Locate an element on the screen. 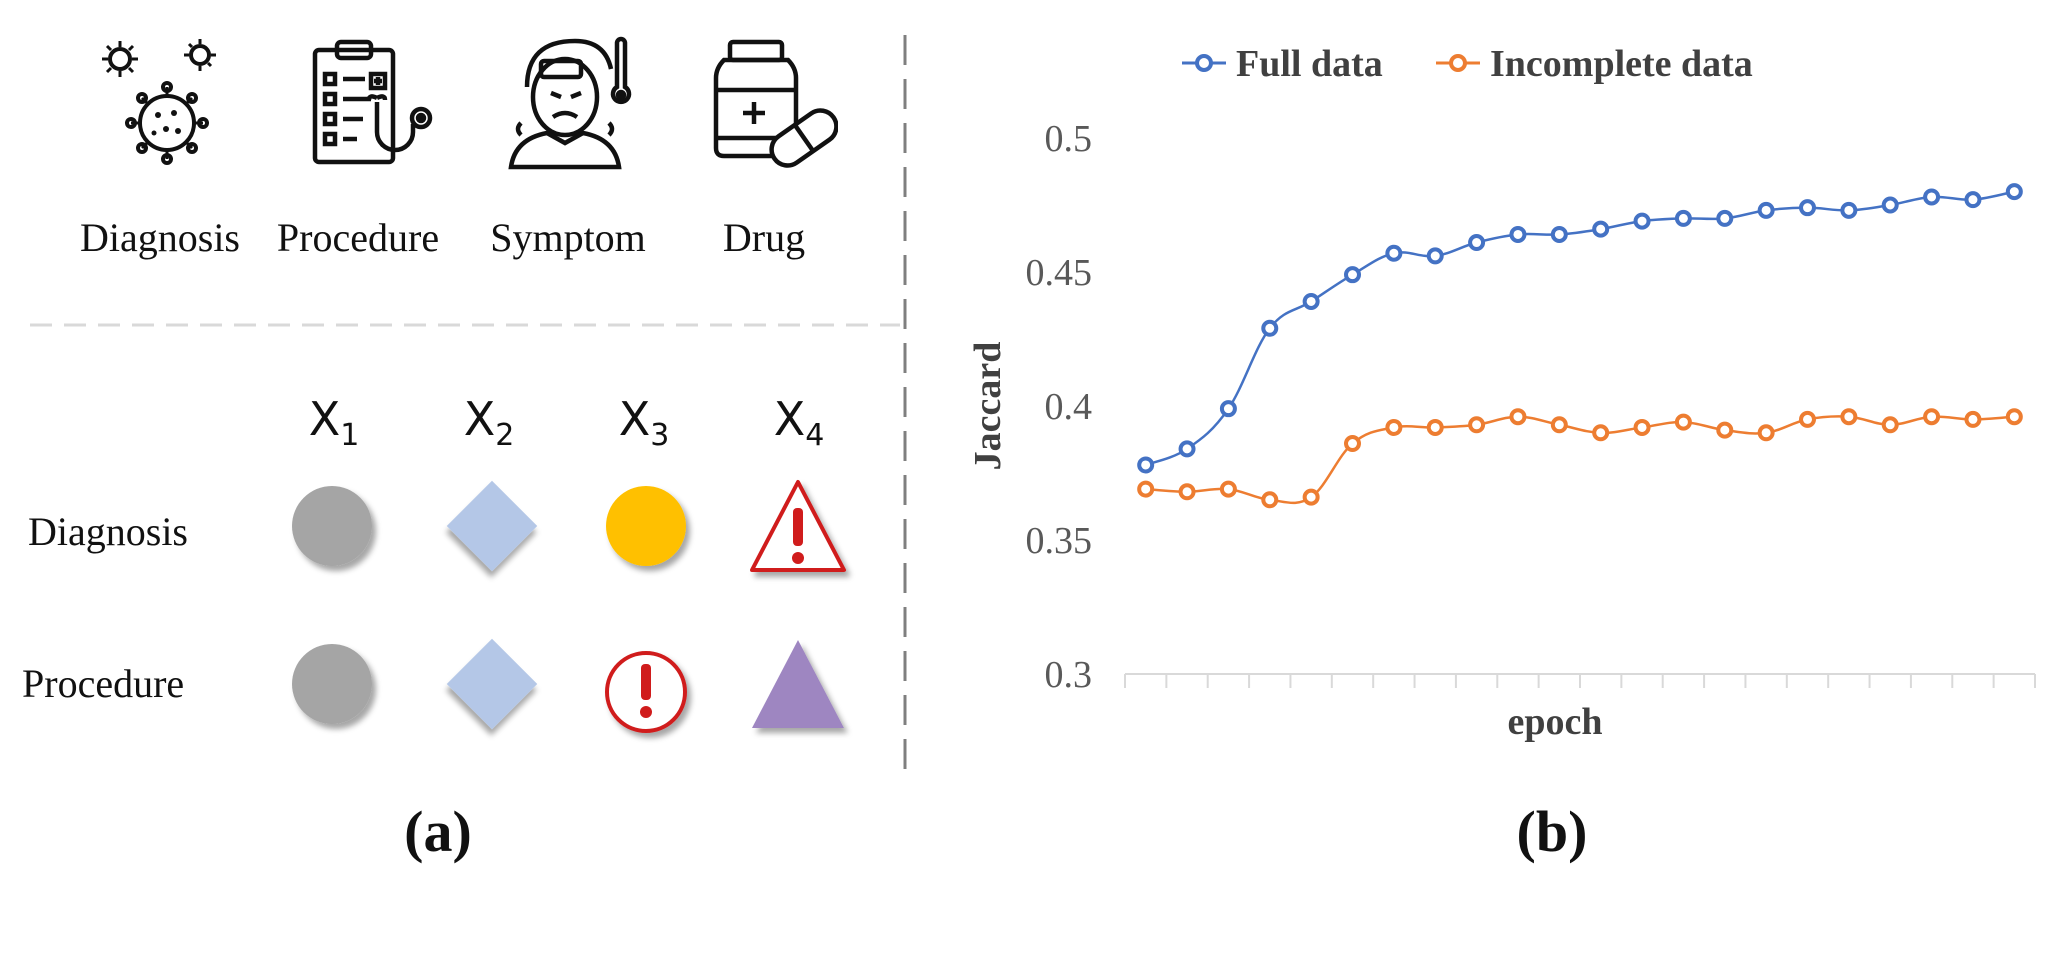  chart-legend: Full data Incomplete data is located at coordinates (1467, 64).